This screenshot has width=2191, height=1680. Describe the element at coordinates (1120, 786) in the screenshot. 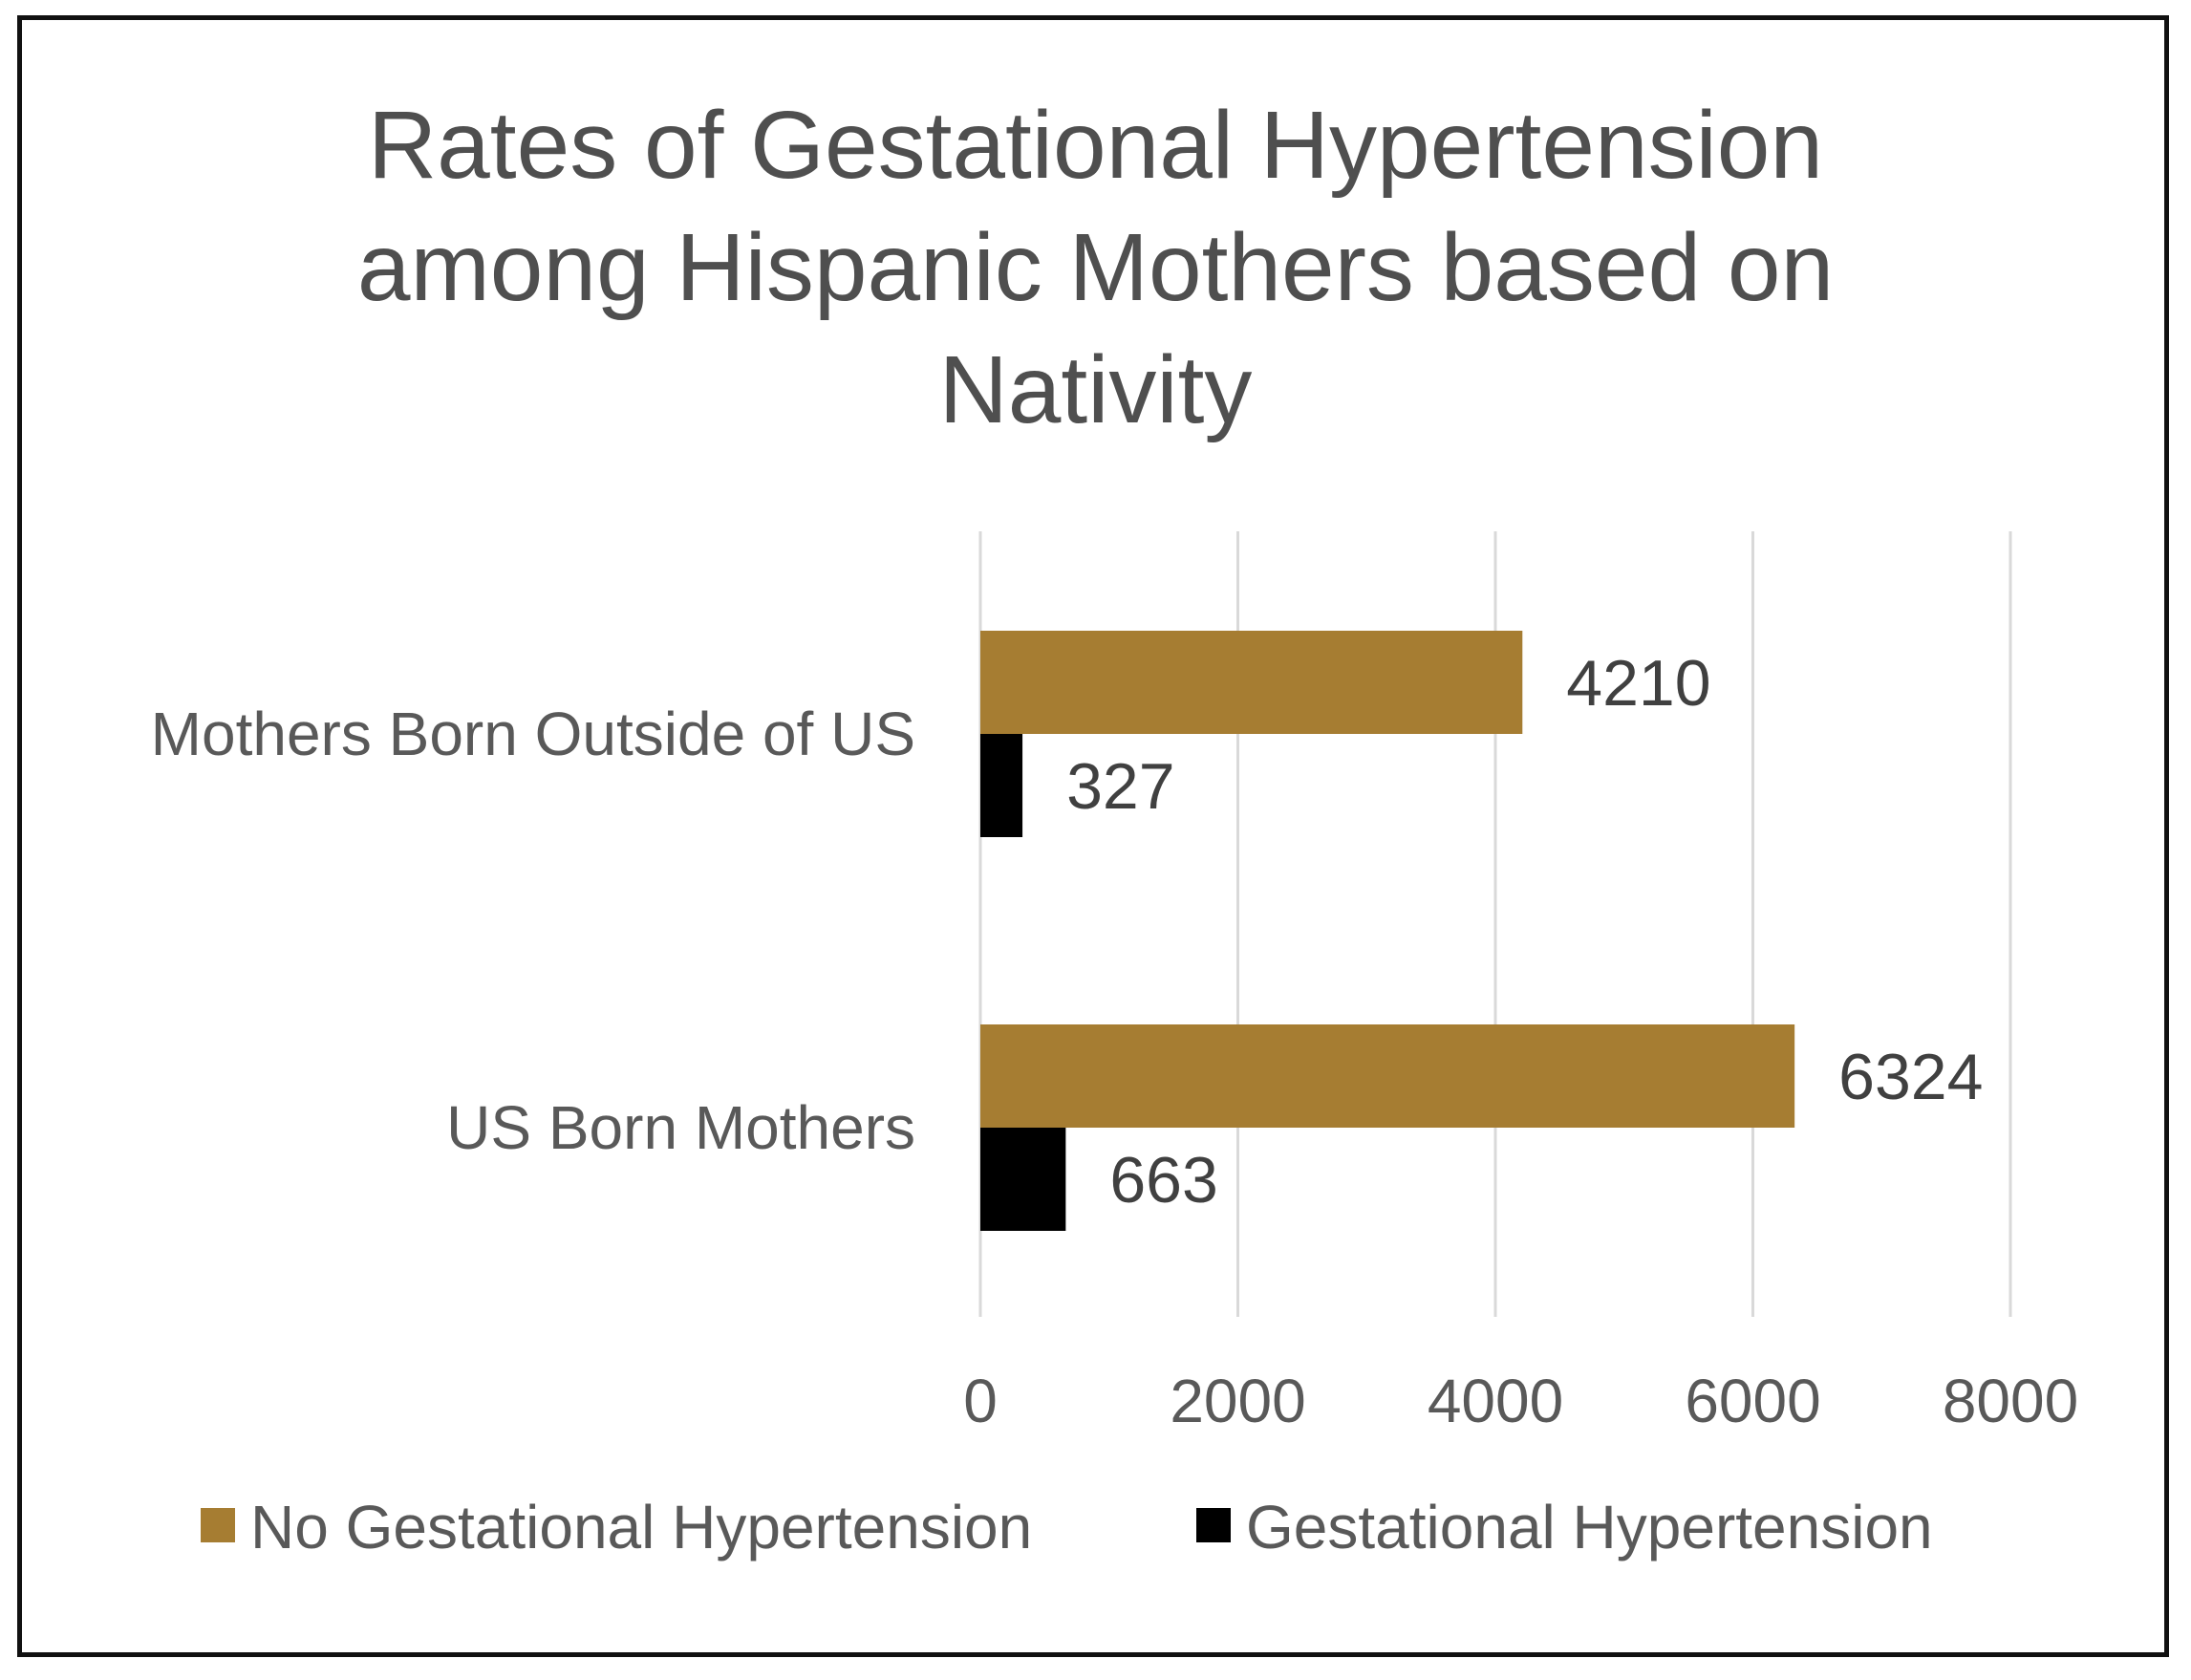

I see `data-label: 327` at that location.